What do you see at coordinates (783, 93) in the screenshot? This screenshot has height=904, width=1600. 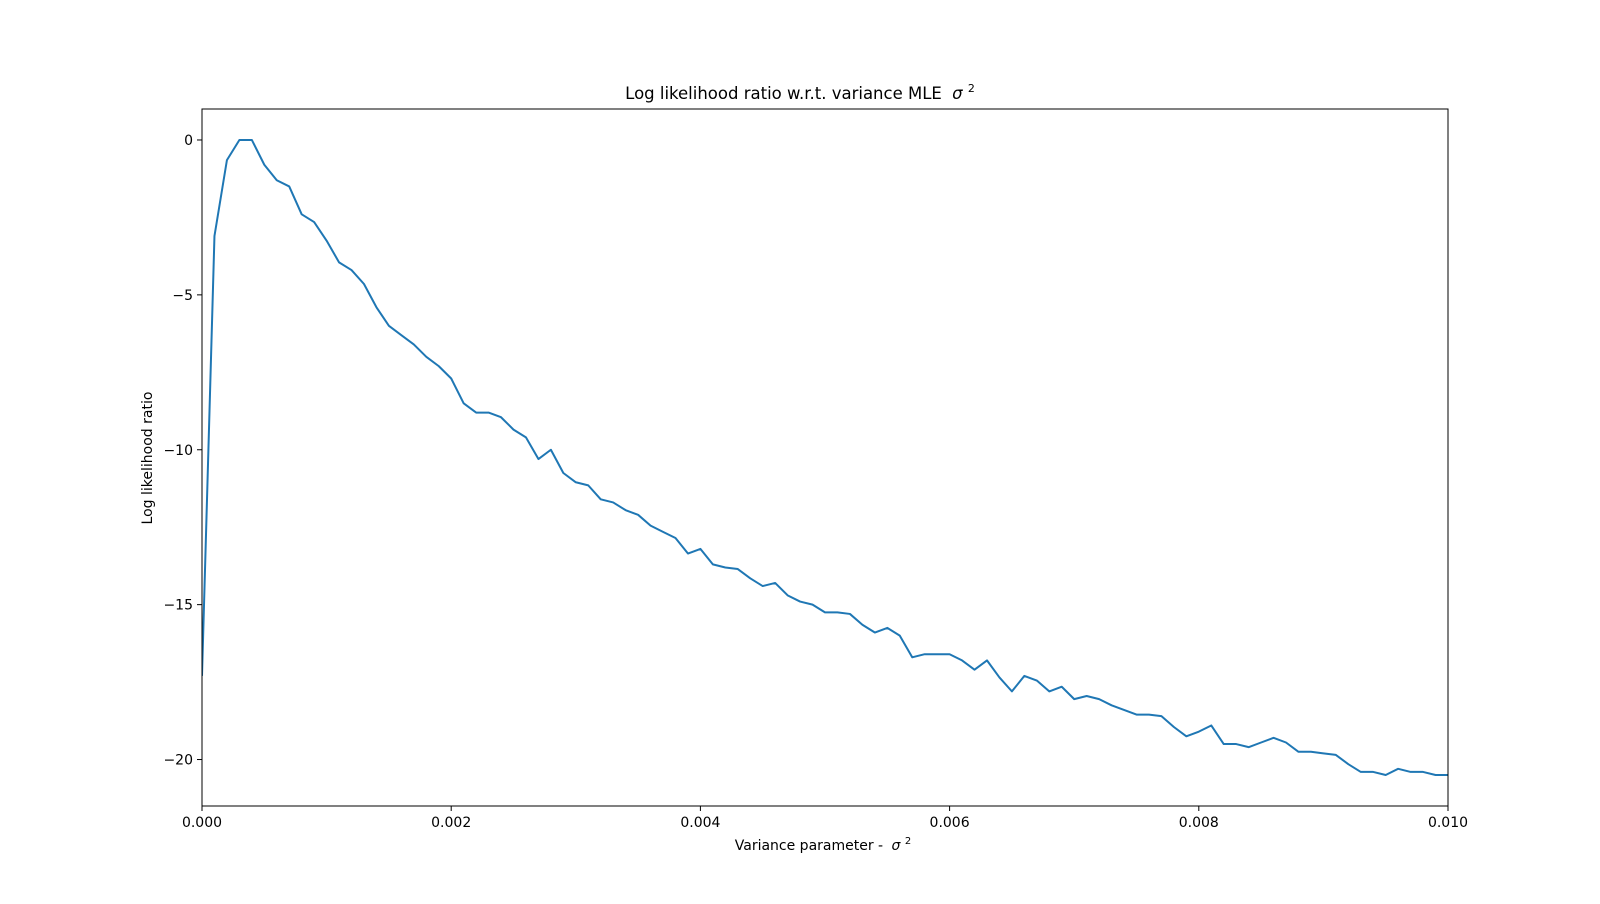 I see `chart-title-text: Log likelihood ratio w.r.t. variance MLE` at bounding box center [783, 93].